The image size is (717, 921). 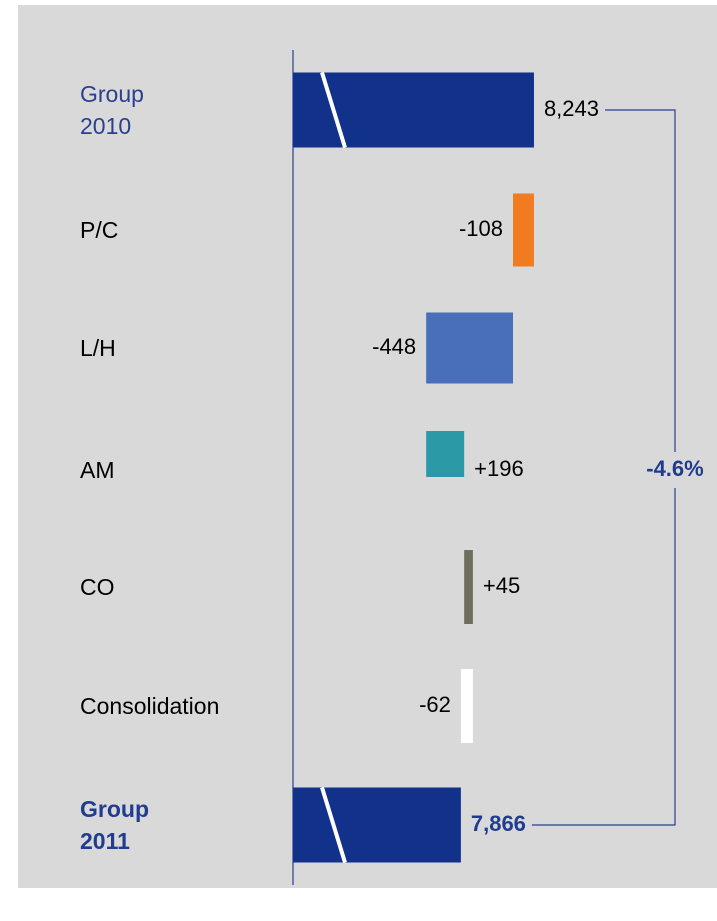 I want to click on value-label: -62, so click(x=435, y=704).